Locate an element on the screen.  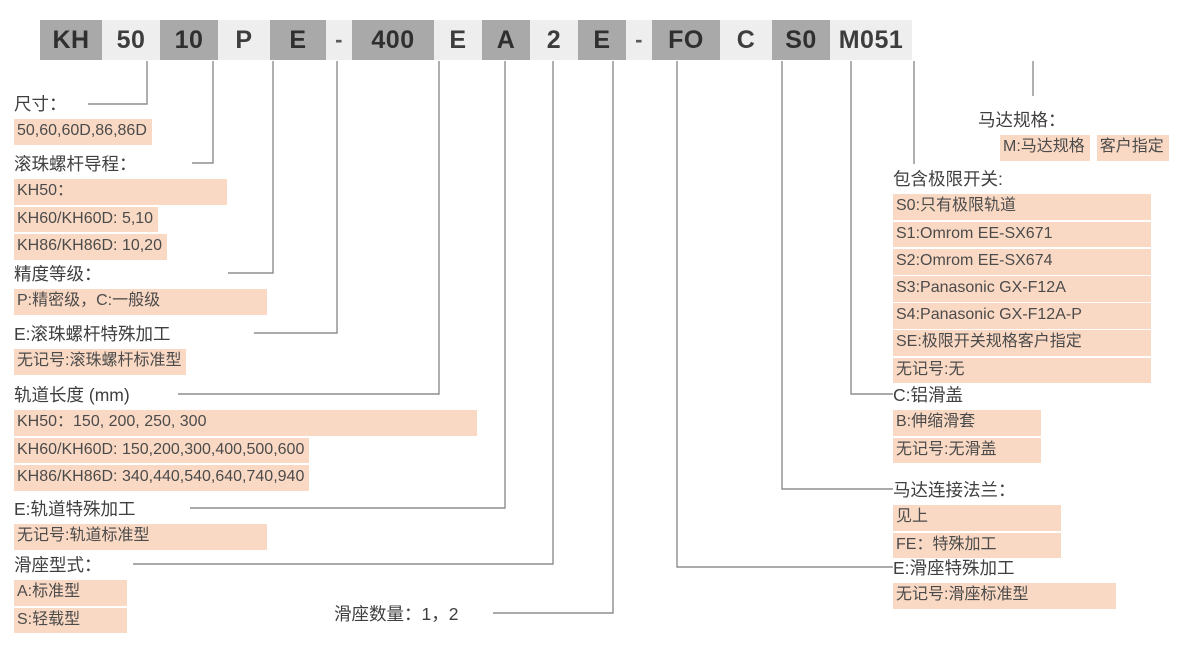
code-cell-5: - is located at coordinates (339, 40).